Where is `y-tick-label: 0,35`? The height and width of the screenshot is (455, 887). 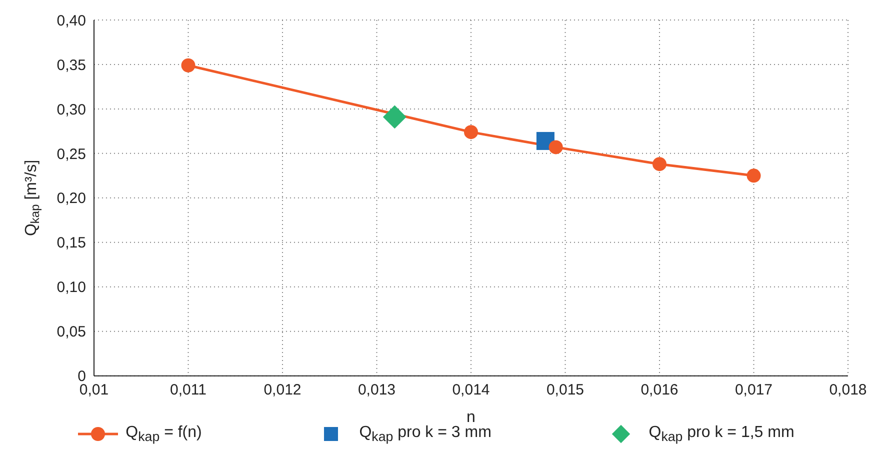 y-tick-label: 0,35 is located at coordinates (71, 65).